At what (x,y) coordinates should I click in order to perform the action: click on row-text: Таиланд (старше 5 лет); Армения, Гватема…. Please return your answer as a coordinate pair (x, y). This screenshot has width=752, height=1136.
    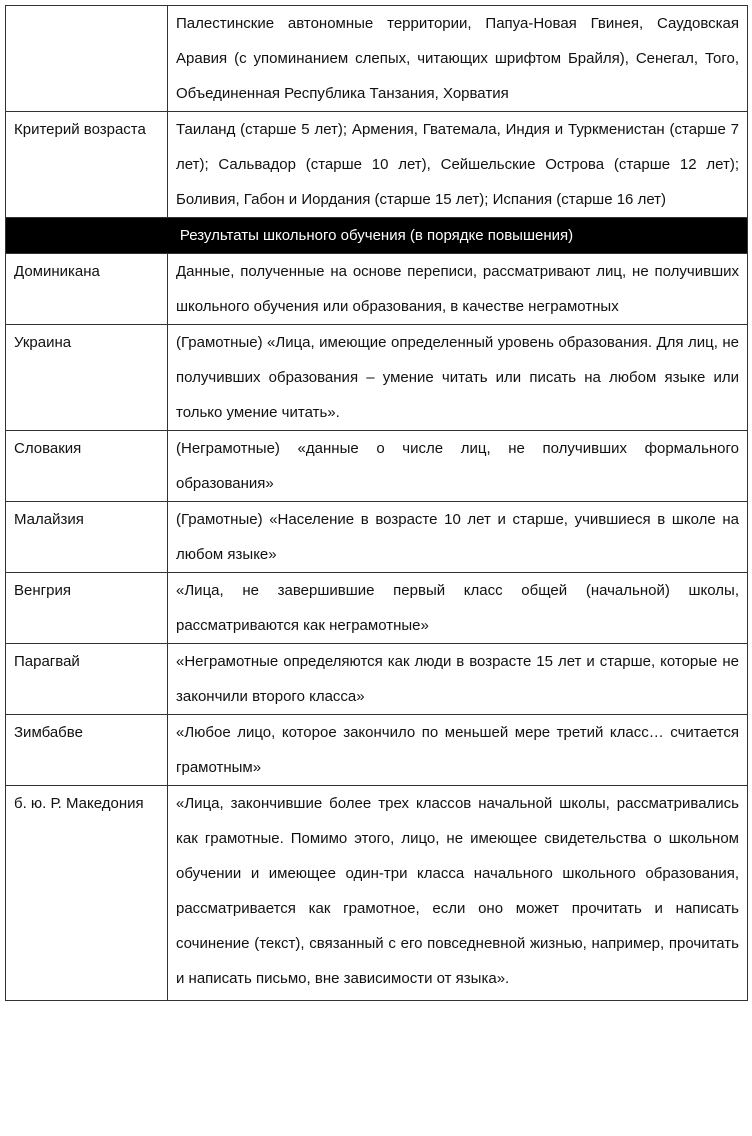
    Looking at the image, I should click on (457, 164).